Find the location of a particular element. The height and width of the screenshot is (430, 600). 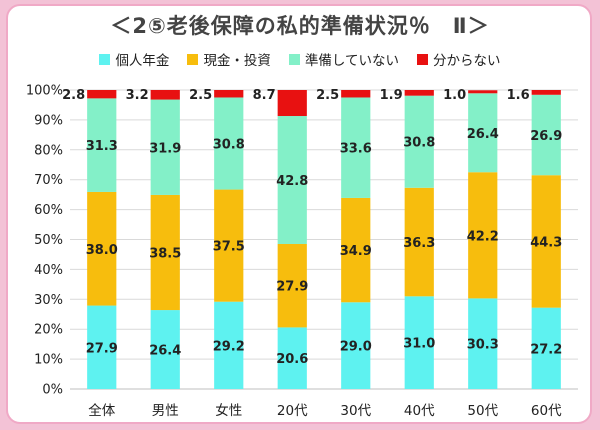

data-label: 33.6 is located at coordinates (356, 149).